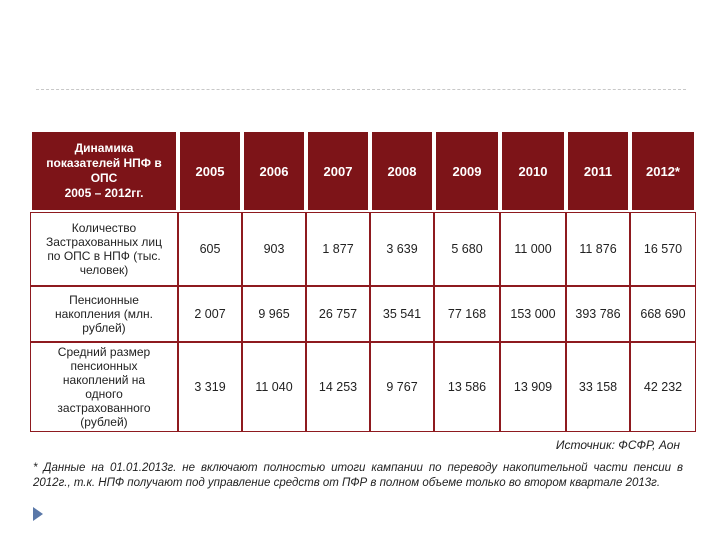 The image size is (720, 540). I want to click on row-header-line: (рублей), so click(104, 422).